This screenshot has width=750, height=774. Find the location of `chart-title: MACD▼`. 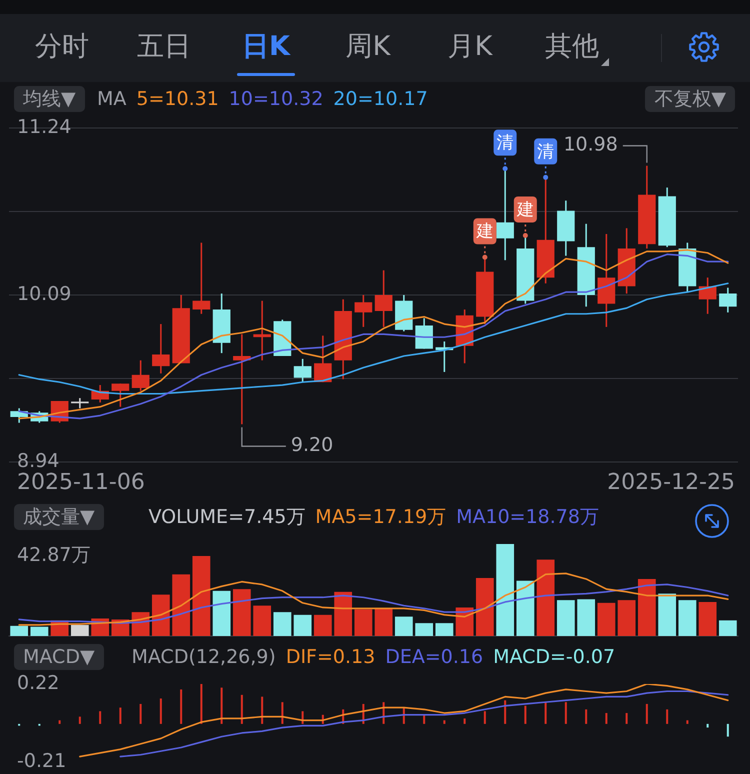

chart-title: MACD▼ is located at coordinates (59, 657).